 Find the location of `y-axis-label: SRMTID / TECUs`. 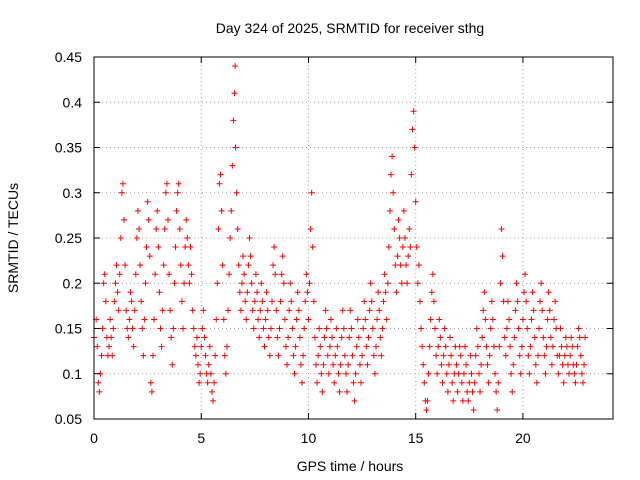

y-axis-label: SRMTID / TECUs is located at coordinates (13, 238).